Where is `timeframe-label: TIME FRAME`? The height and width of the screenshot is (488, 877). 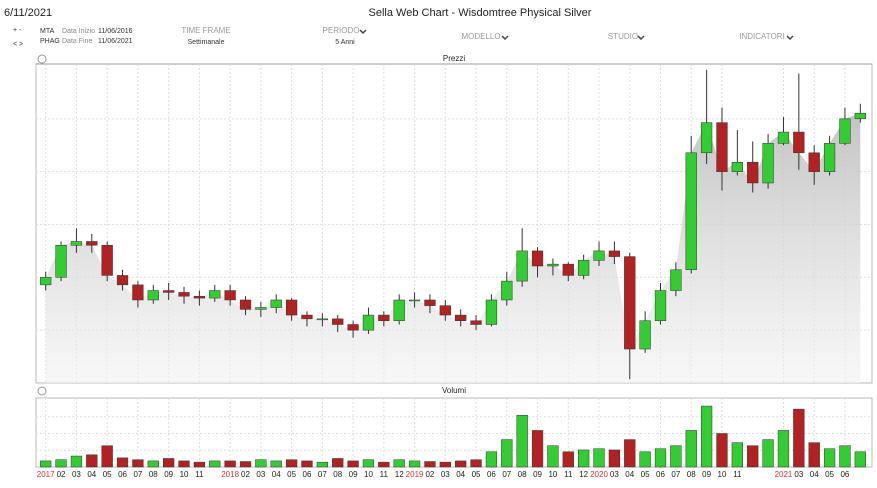 timeframe-label: TIME FRAME is located at coordinates (205, 30).